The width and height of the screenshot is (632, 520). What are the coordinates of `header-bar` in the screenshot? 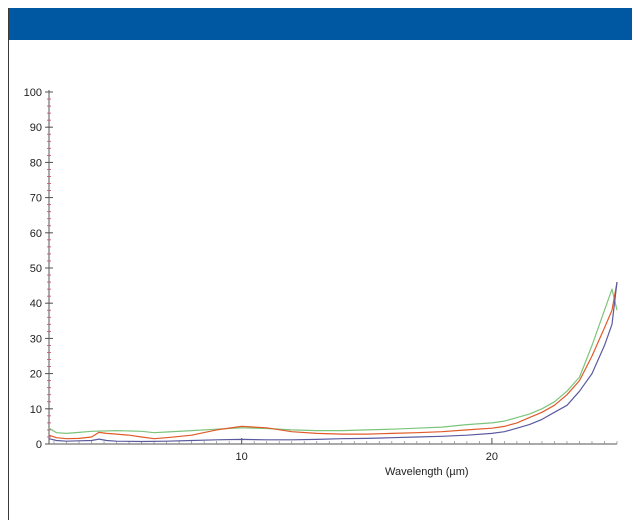 It's located at (320, 24).